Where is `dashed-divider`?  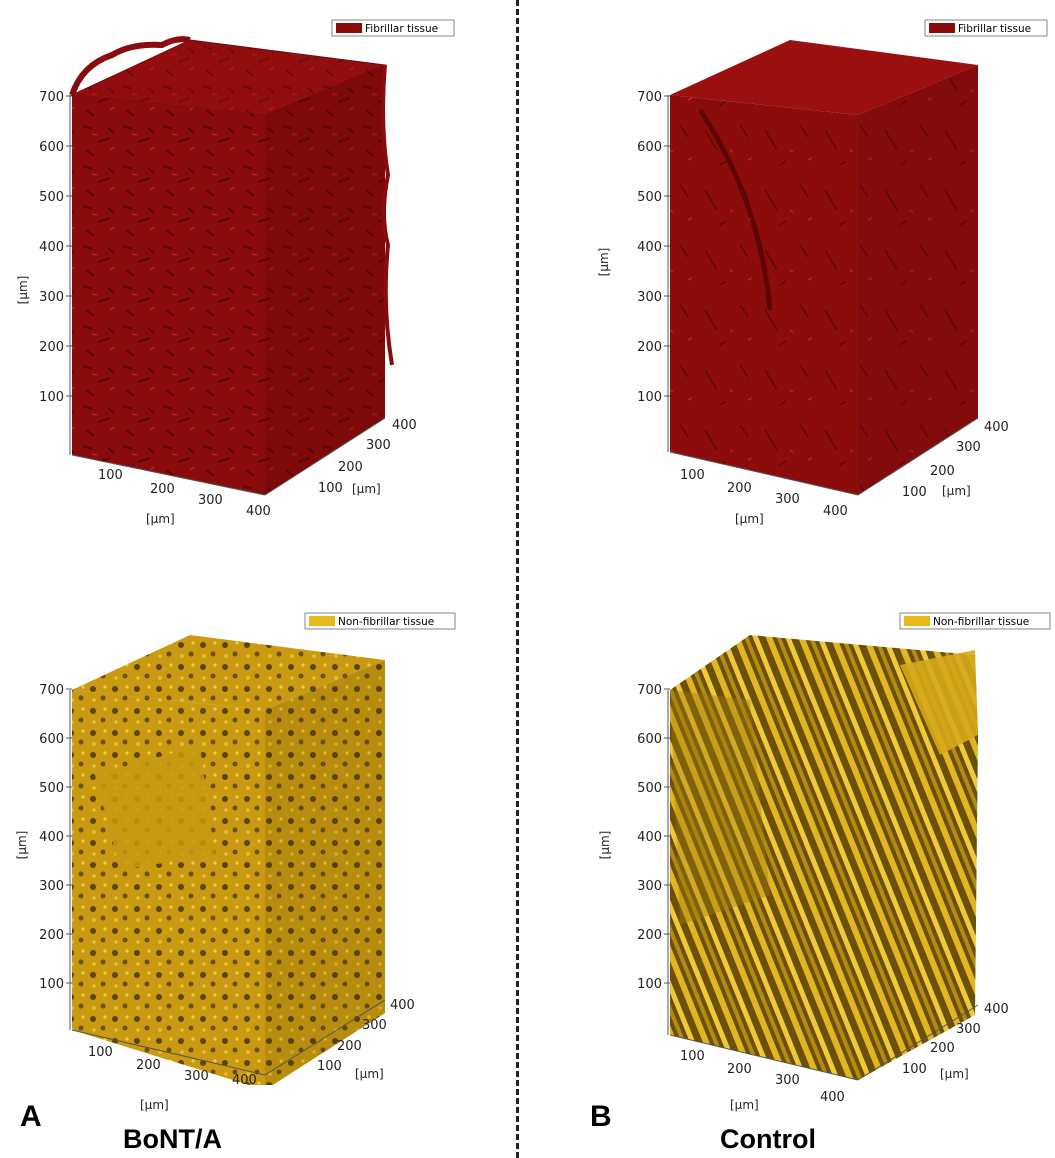 dashed-divider is located at coordinates (517, 579).